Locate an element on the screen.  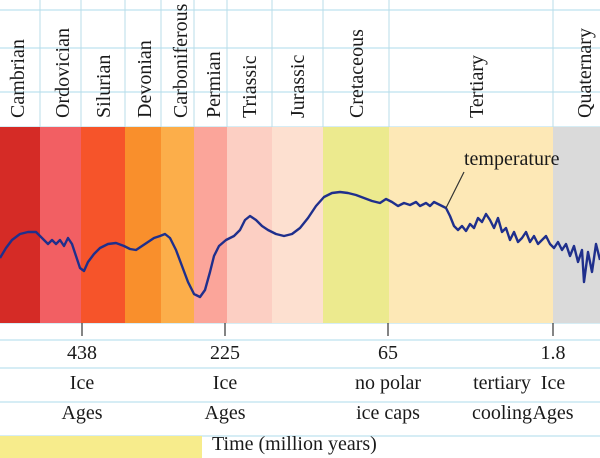
x-tick-label: 438 is located at coordinates (82, 353).